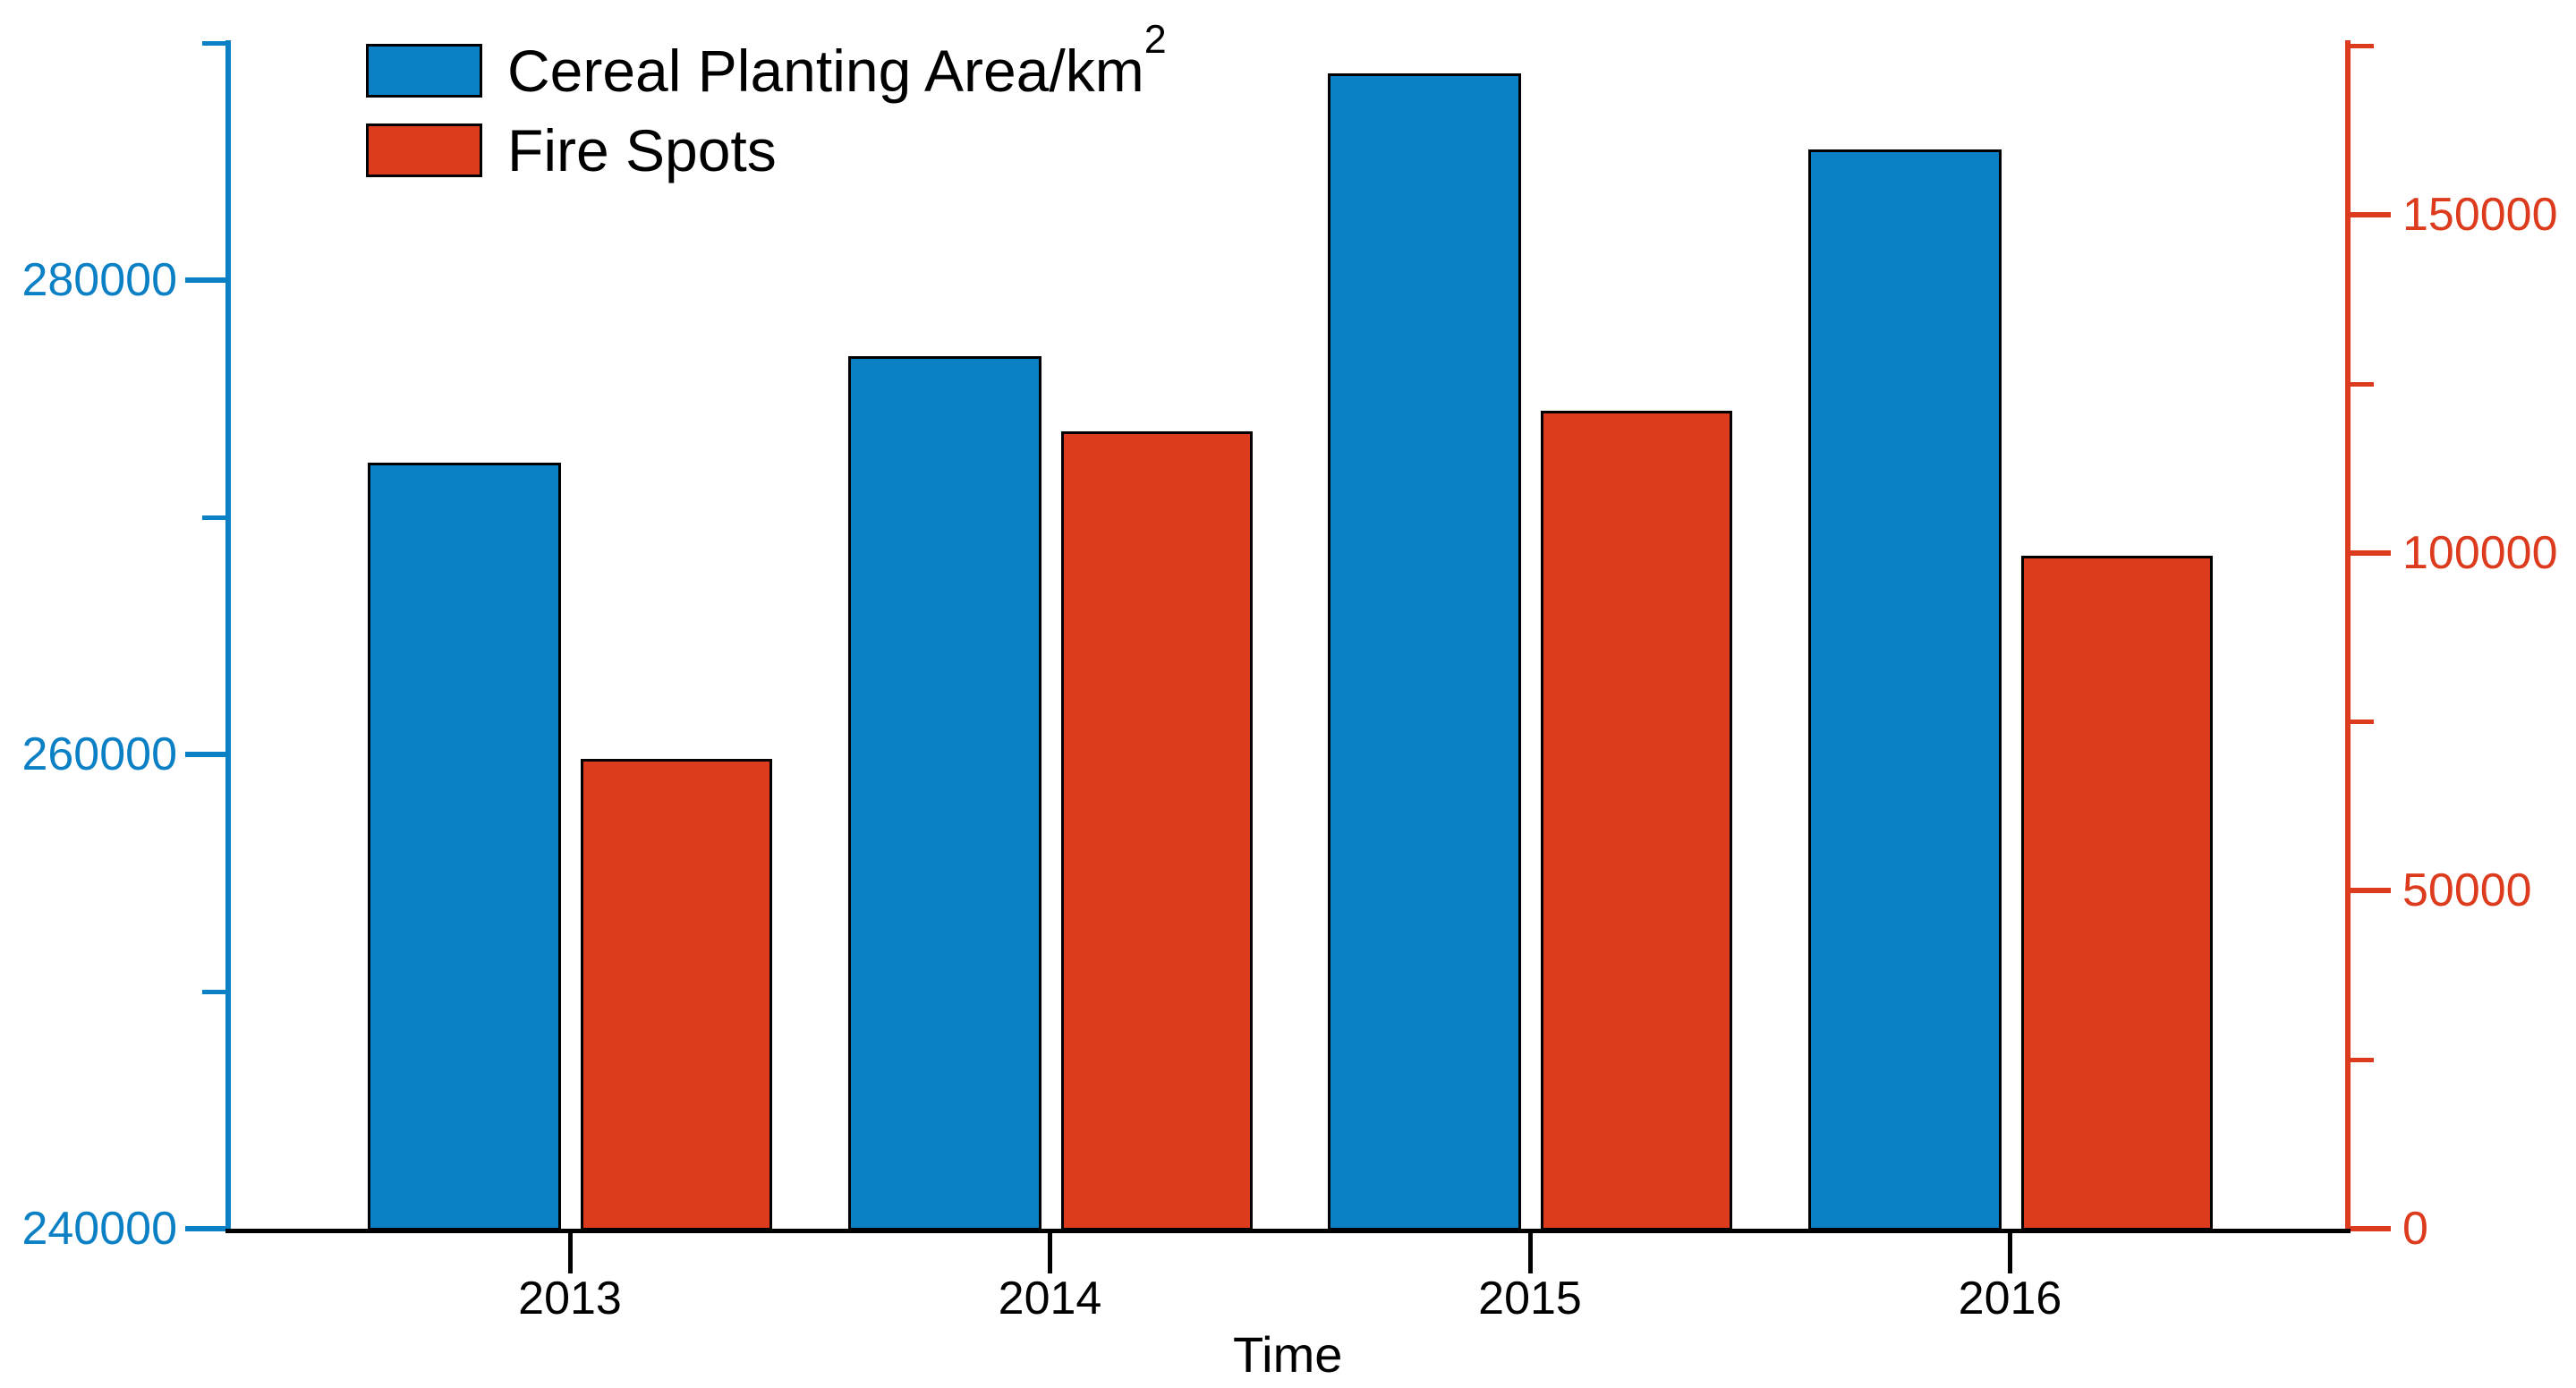 The height and width of the screenshot is (1388, 2576). Describe the element at coordinates (1050, 1253) in the screenshot. I see `x-axis-tick-2014` at that location.